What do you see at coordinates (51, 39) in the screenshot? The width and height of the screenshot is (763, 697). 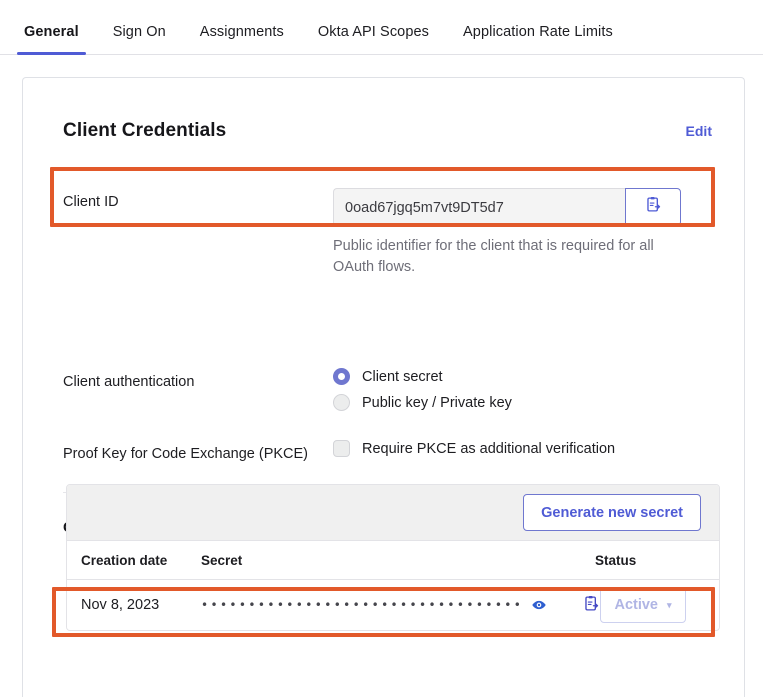 I see `tab-general: General` at bounding box center [51, 39].